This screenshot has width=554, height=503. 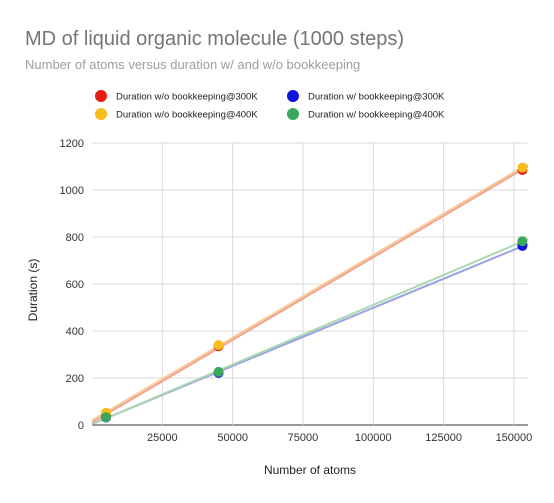 I want to click on y-axis-ticks: 0 200 400 600 800 1000 1200, so click(x=72, y=285).